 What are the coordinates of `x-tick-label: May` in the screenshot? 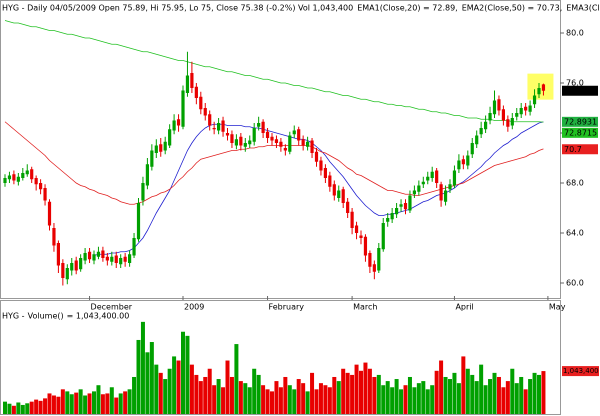 It's located at (557, 307).